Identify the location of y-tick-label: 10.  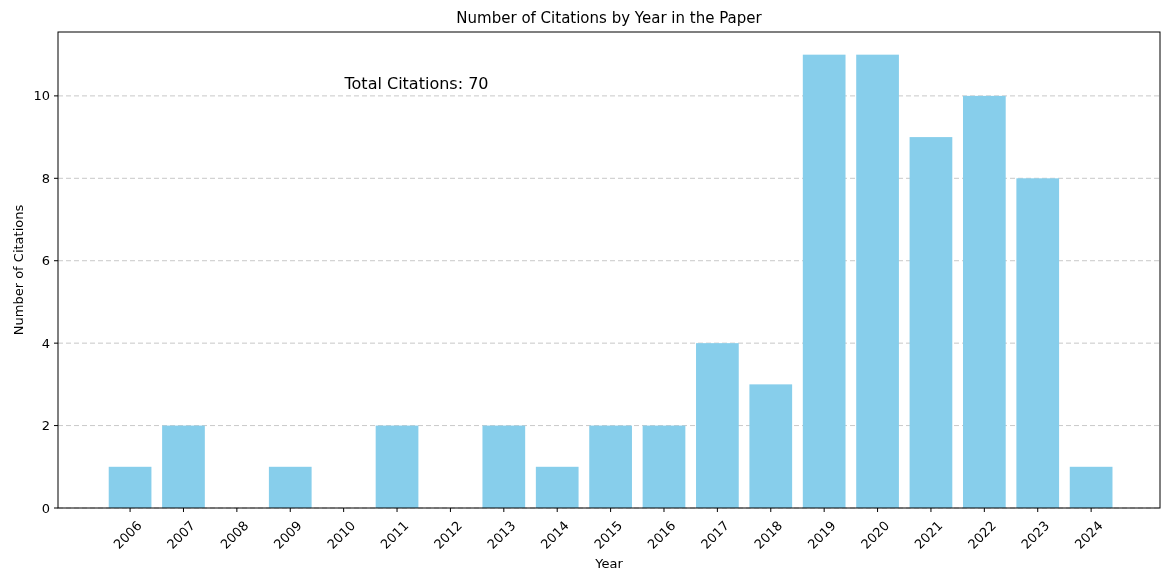
(41, 96).